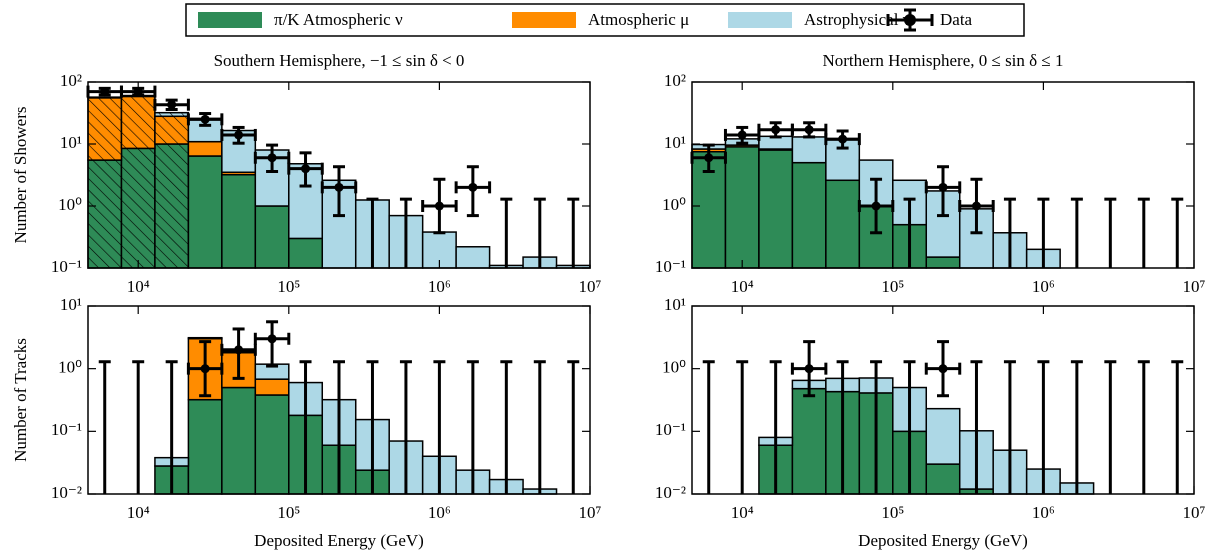  I want to click on y-axis-label: Number of Tracks, so click(20, 400).